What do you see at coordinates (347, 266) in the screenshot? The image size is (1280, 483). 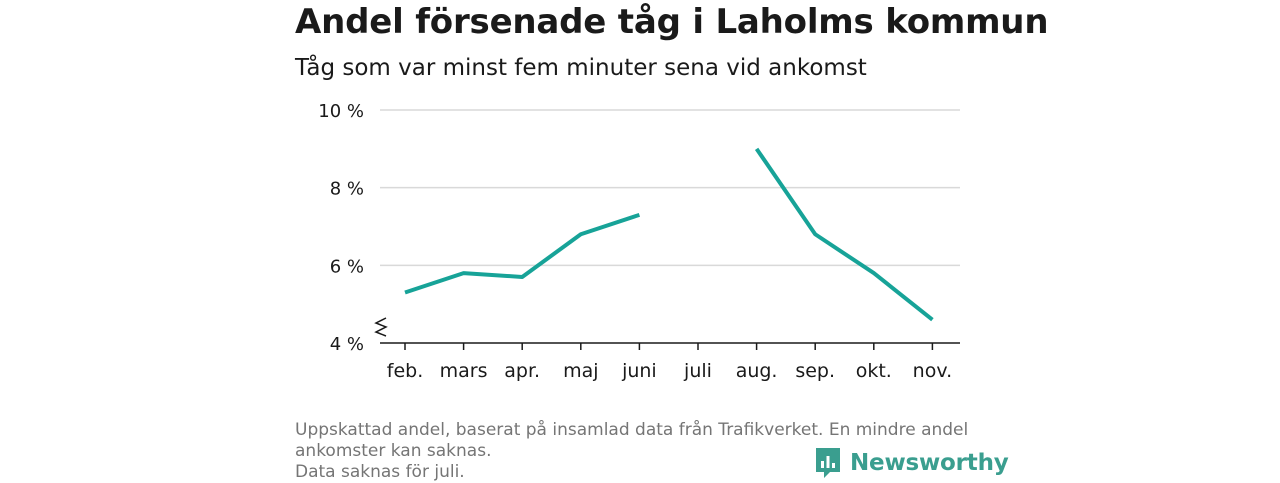 I see `y-tick-label: 6 %` at bounding box center [347, 266].